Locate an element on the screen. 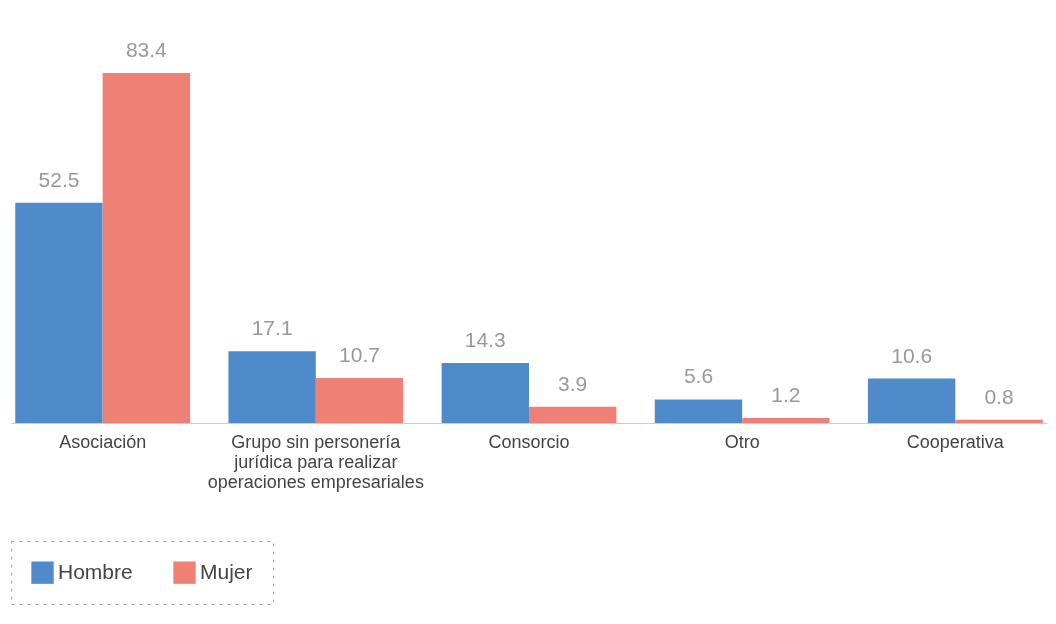 The width and height of the screenshot is (1056, 624). data-label: 1.2 is located at coordinates (786, 394).